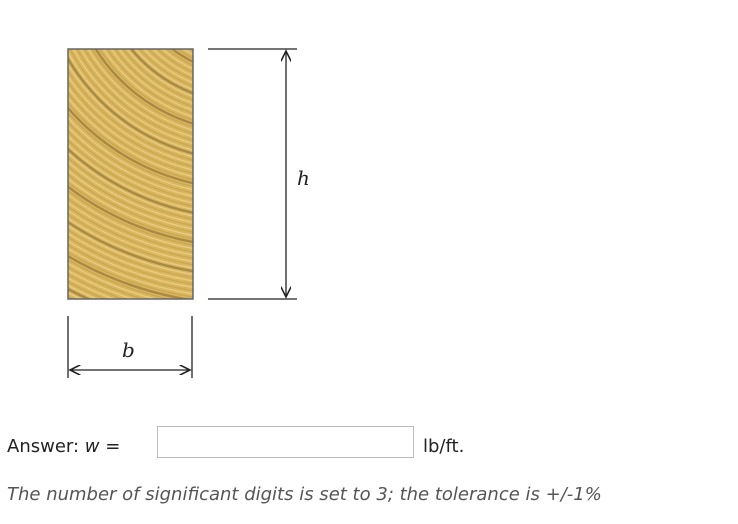  What do you see at coordinates (92, 446) in the screenshot?
I see `answer-variable: w` at bounding box center [92, 446].